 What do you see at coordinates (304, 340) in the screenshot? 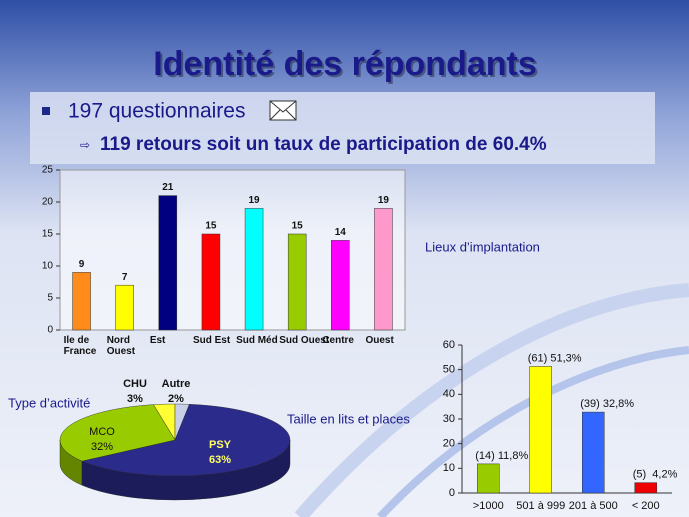
I see `x-tick-label: Sud Ouest` at bounding box center [304, 340].